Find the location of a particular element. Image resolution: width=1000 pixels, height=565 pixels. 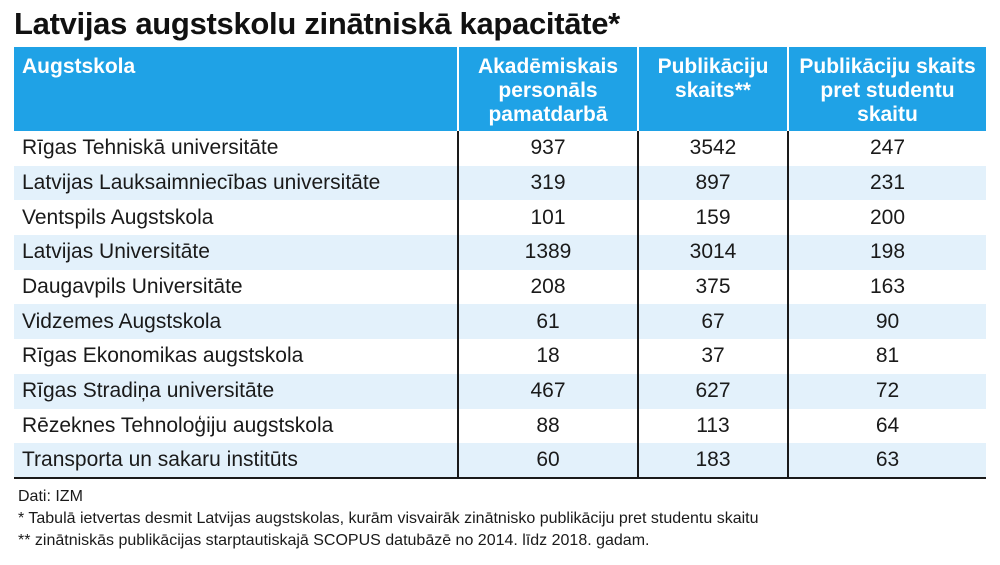

cell-publications: 159 is located at coordinates (712, 218).